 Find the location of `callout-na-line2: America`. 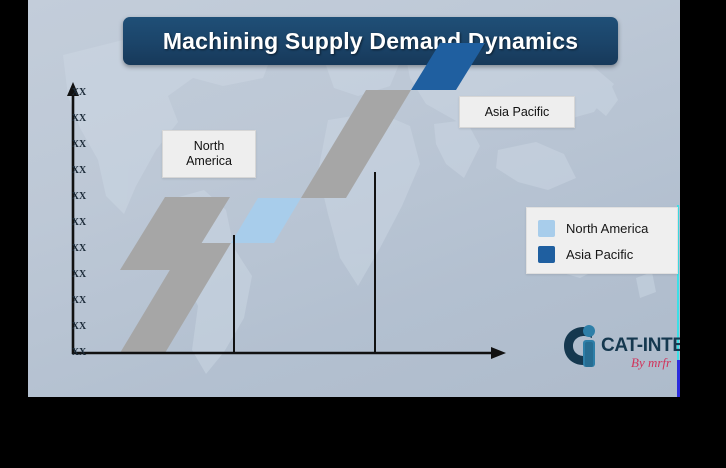

callout-na-line2: America is located at coordinates (209, 161).